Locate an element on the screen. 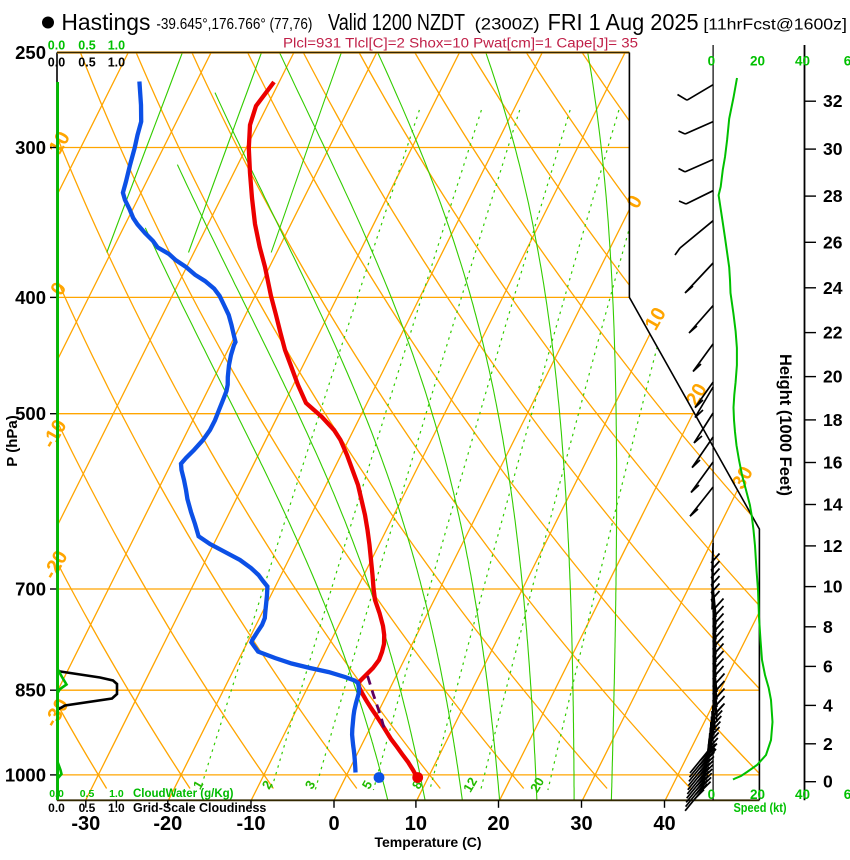 The height and width of the screenshot is (860, 850). svg-text: 1000 is located at coordinates (25, 774).